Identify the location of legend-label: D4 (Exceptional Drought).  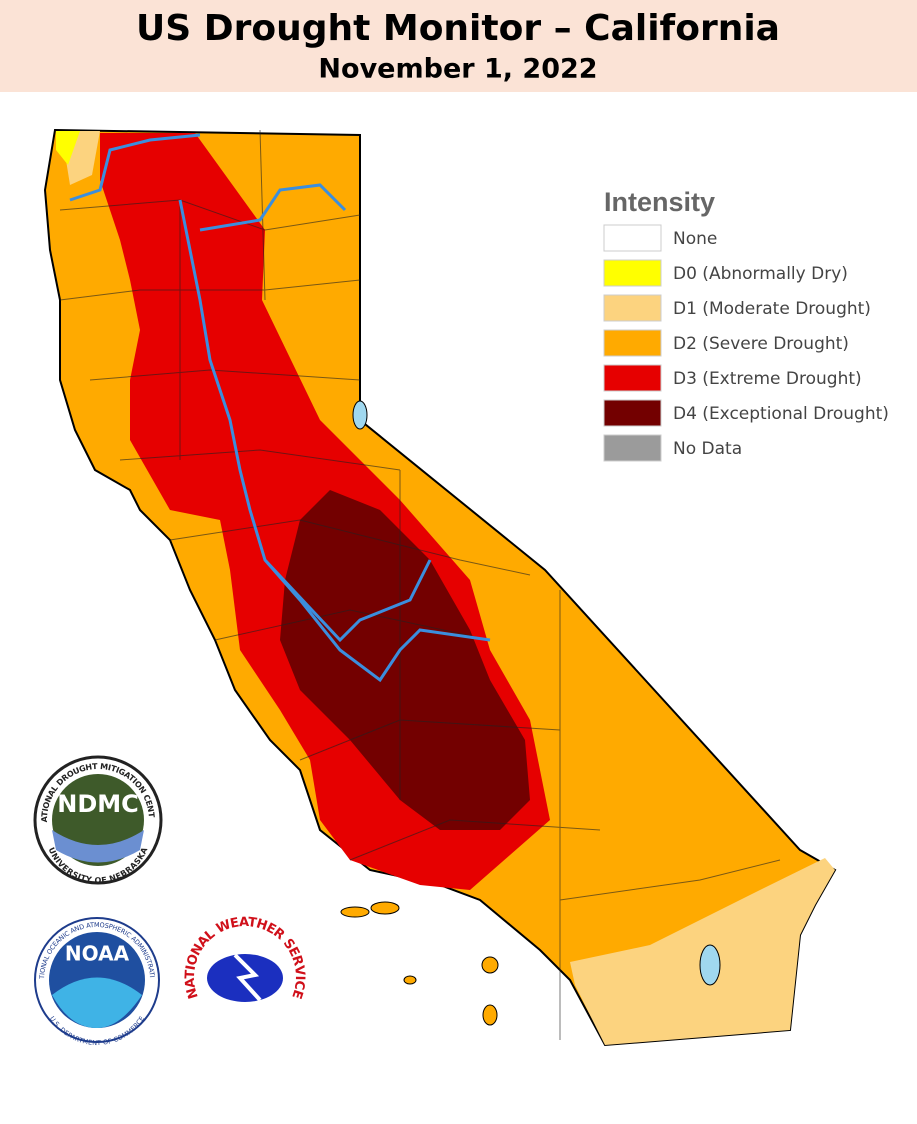
(781, 414).